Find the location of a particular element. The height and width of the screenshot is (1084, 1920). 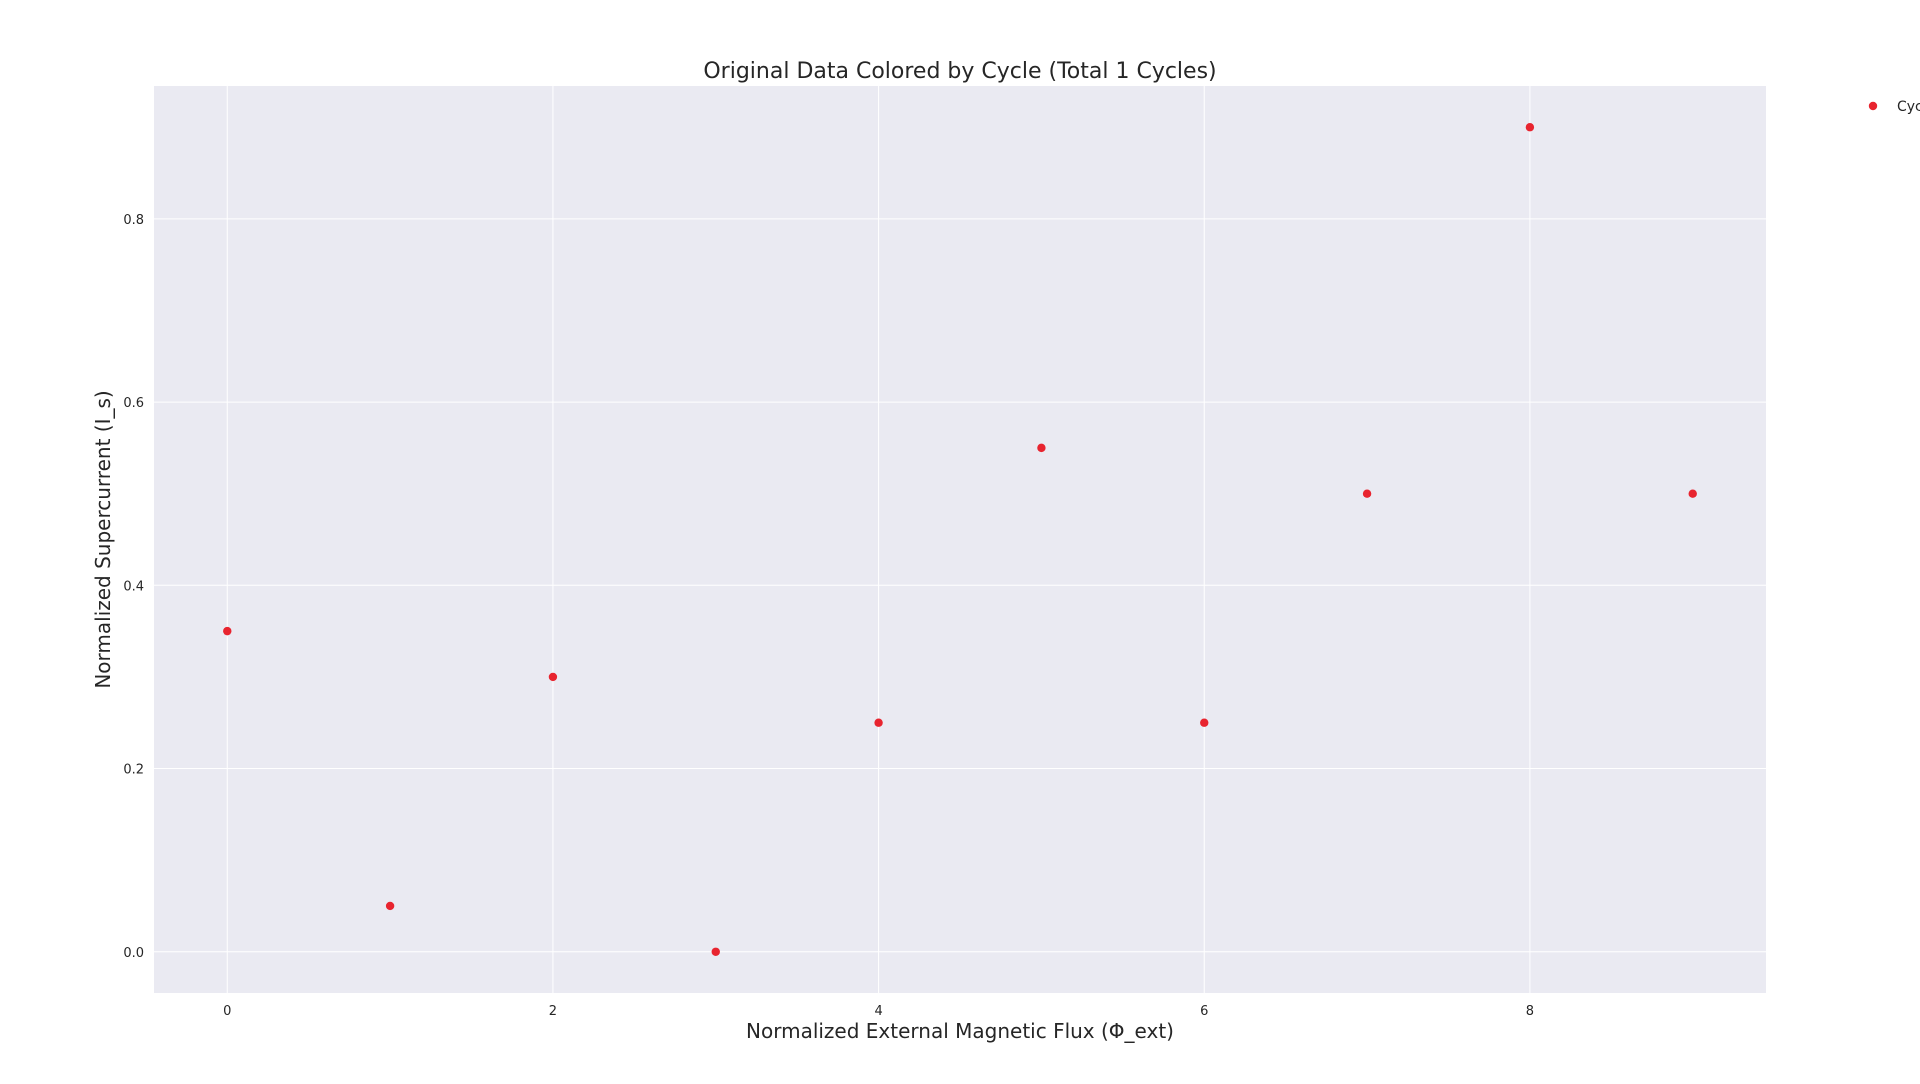

x-tick-label: 2 is located at coordinates (553, 1011).